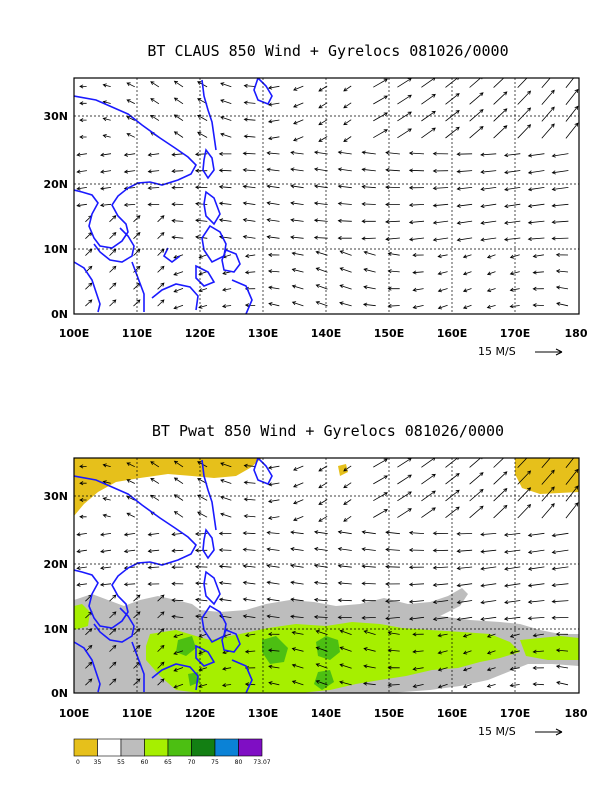 The image size is (612, 792). I want to click on svg-text: 140E, so click(326, 333).